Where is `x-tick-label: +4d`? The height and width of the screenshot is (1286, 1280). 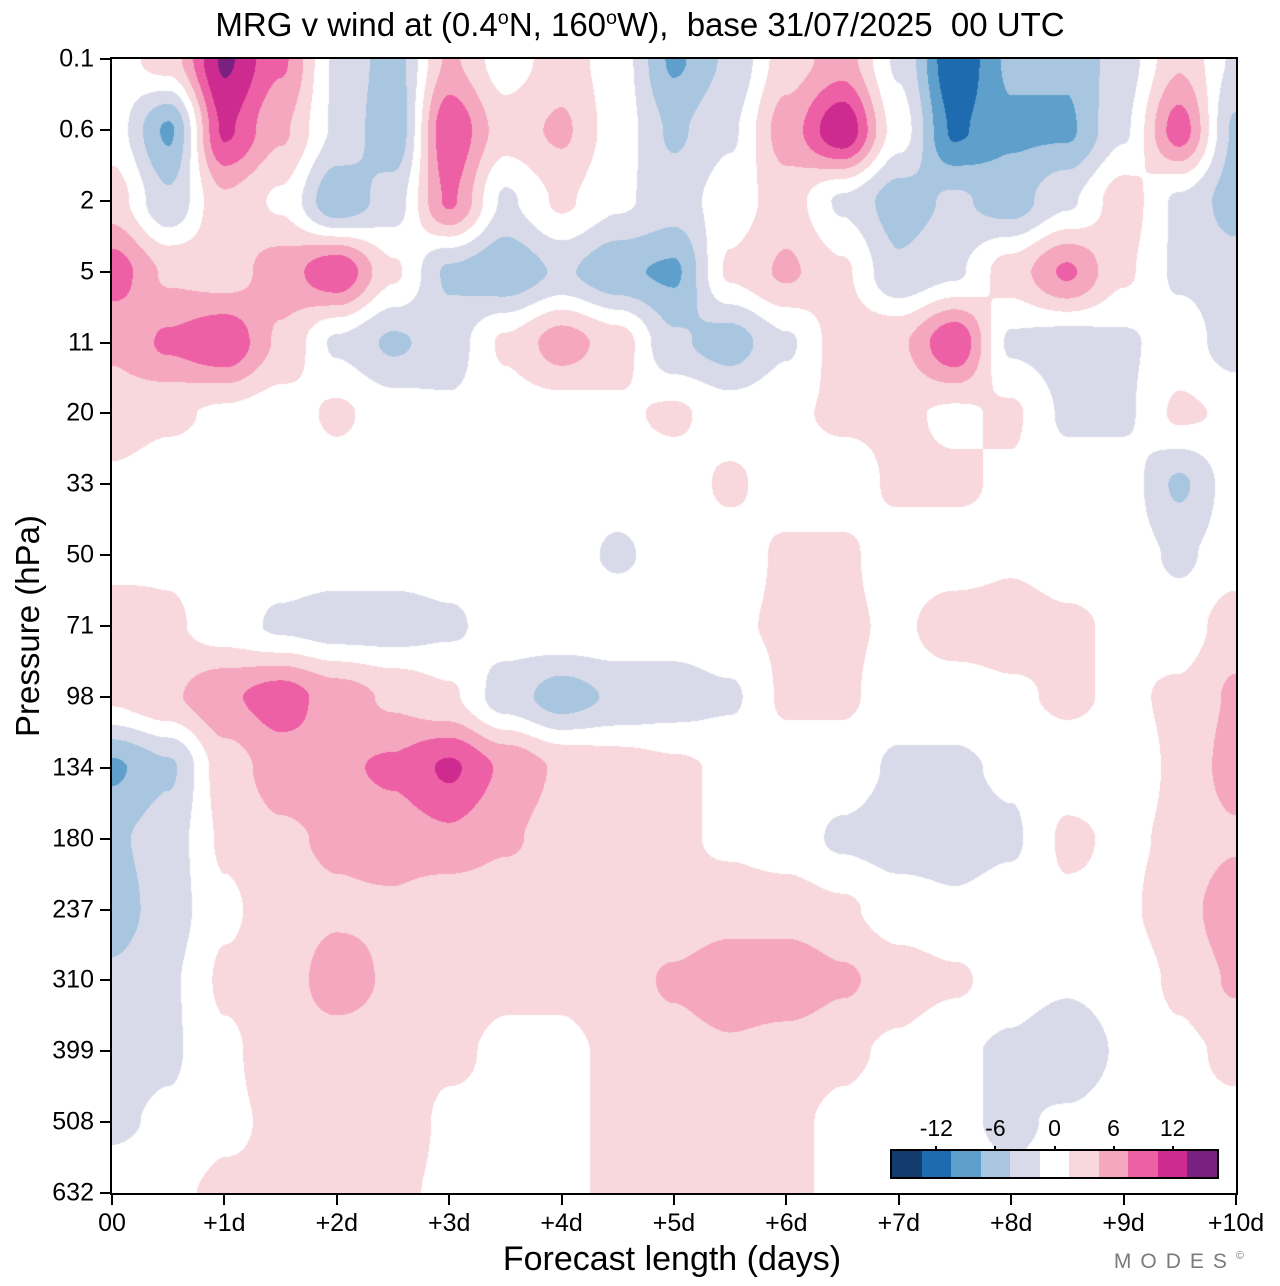 x-tick-label: +4d is located at coordinates (561, 1223).